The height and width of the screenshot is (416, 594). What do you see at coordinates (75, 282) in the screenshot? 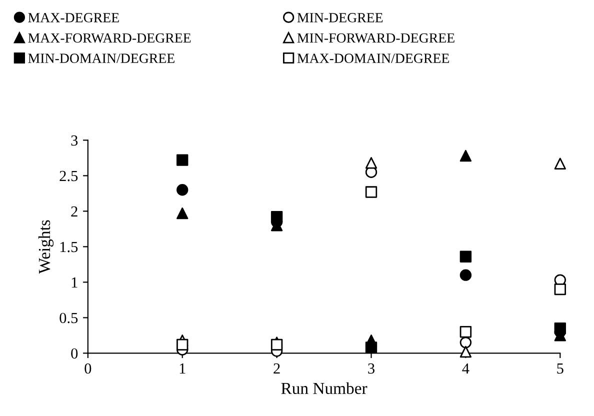
I see `y-tick-label: 1` at bounding box center [75, 282].